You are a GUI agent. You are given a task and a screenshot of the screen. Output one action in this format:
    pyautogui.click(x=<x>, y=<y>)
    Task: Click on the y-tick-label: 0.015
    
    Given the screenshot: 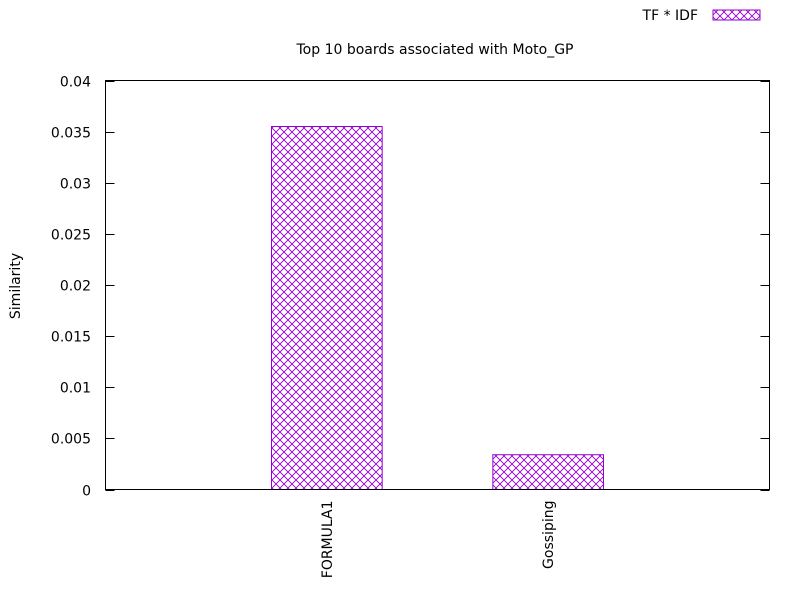 What is the action you would take?
    pyautogui.click(x=71, y=338)
    